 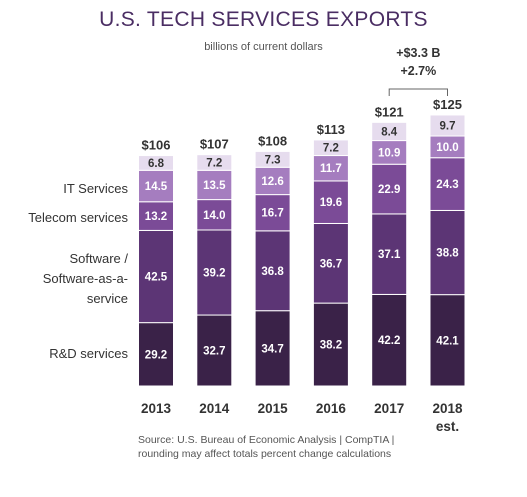 What do you see at coordinates (156, 187) in the screenshot?
I see `bar-value-label: 14.5` at bounding box center [156, 187].